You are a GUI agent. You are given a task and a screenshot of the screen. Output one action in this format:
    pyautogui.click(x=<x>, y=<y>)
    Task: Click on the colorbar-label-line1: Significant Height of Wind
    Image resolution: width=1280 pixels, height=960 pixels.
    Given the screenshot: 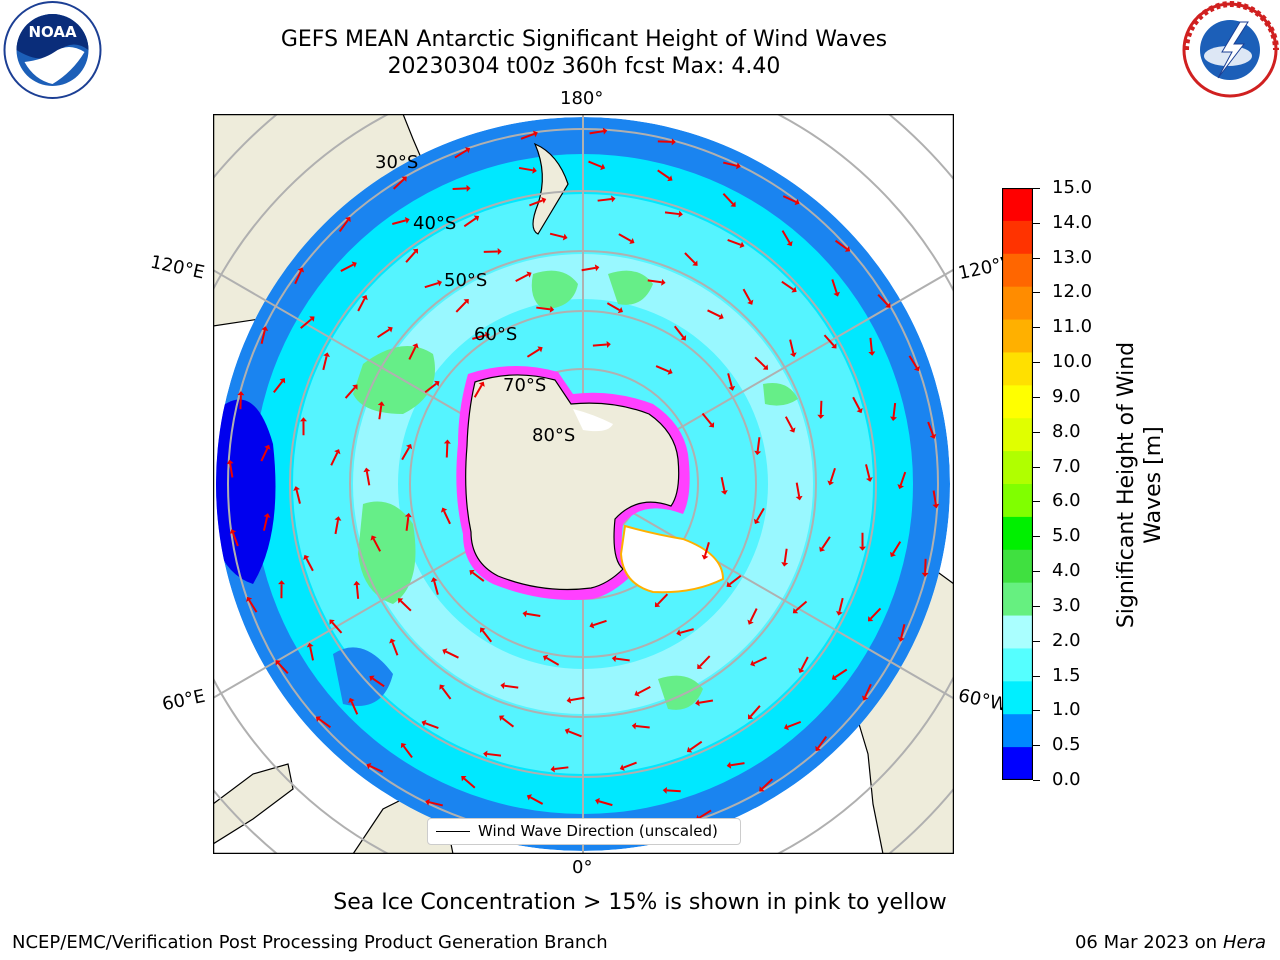 What is the action you would take?
    pyautogui.click(x=1126, y=485)
    